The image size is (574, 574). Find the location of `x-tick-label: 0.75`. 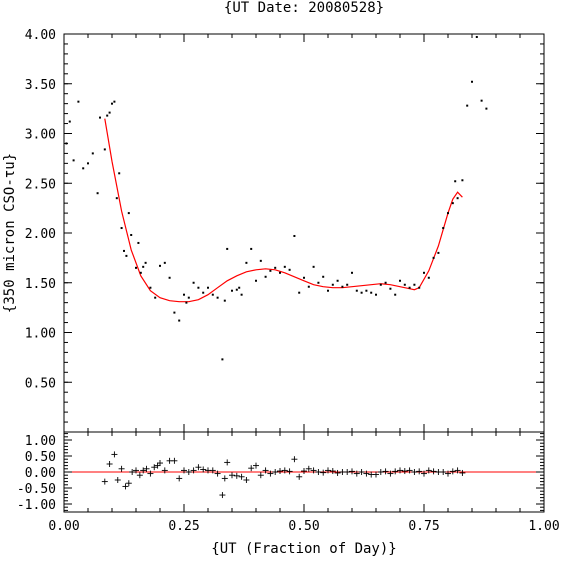

x-tick-label: 0.75 is located at coordinates (423, 526).